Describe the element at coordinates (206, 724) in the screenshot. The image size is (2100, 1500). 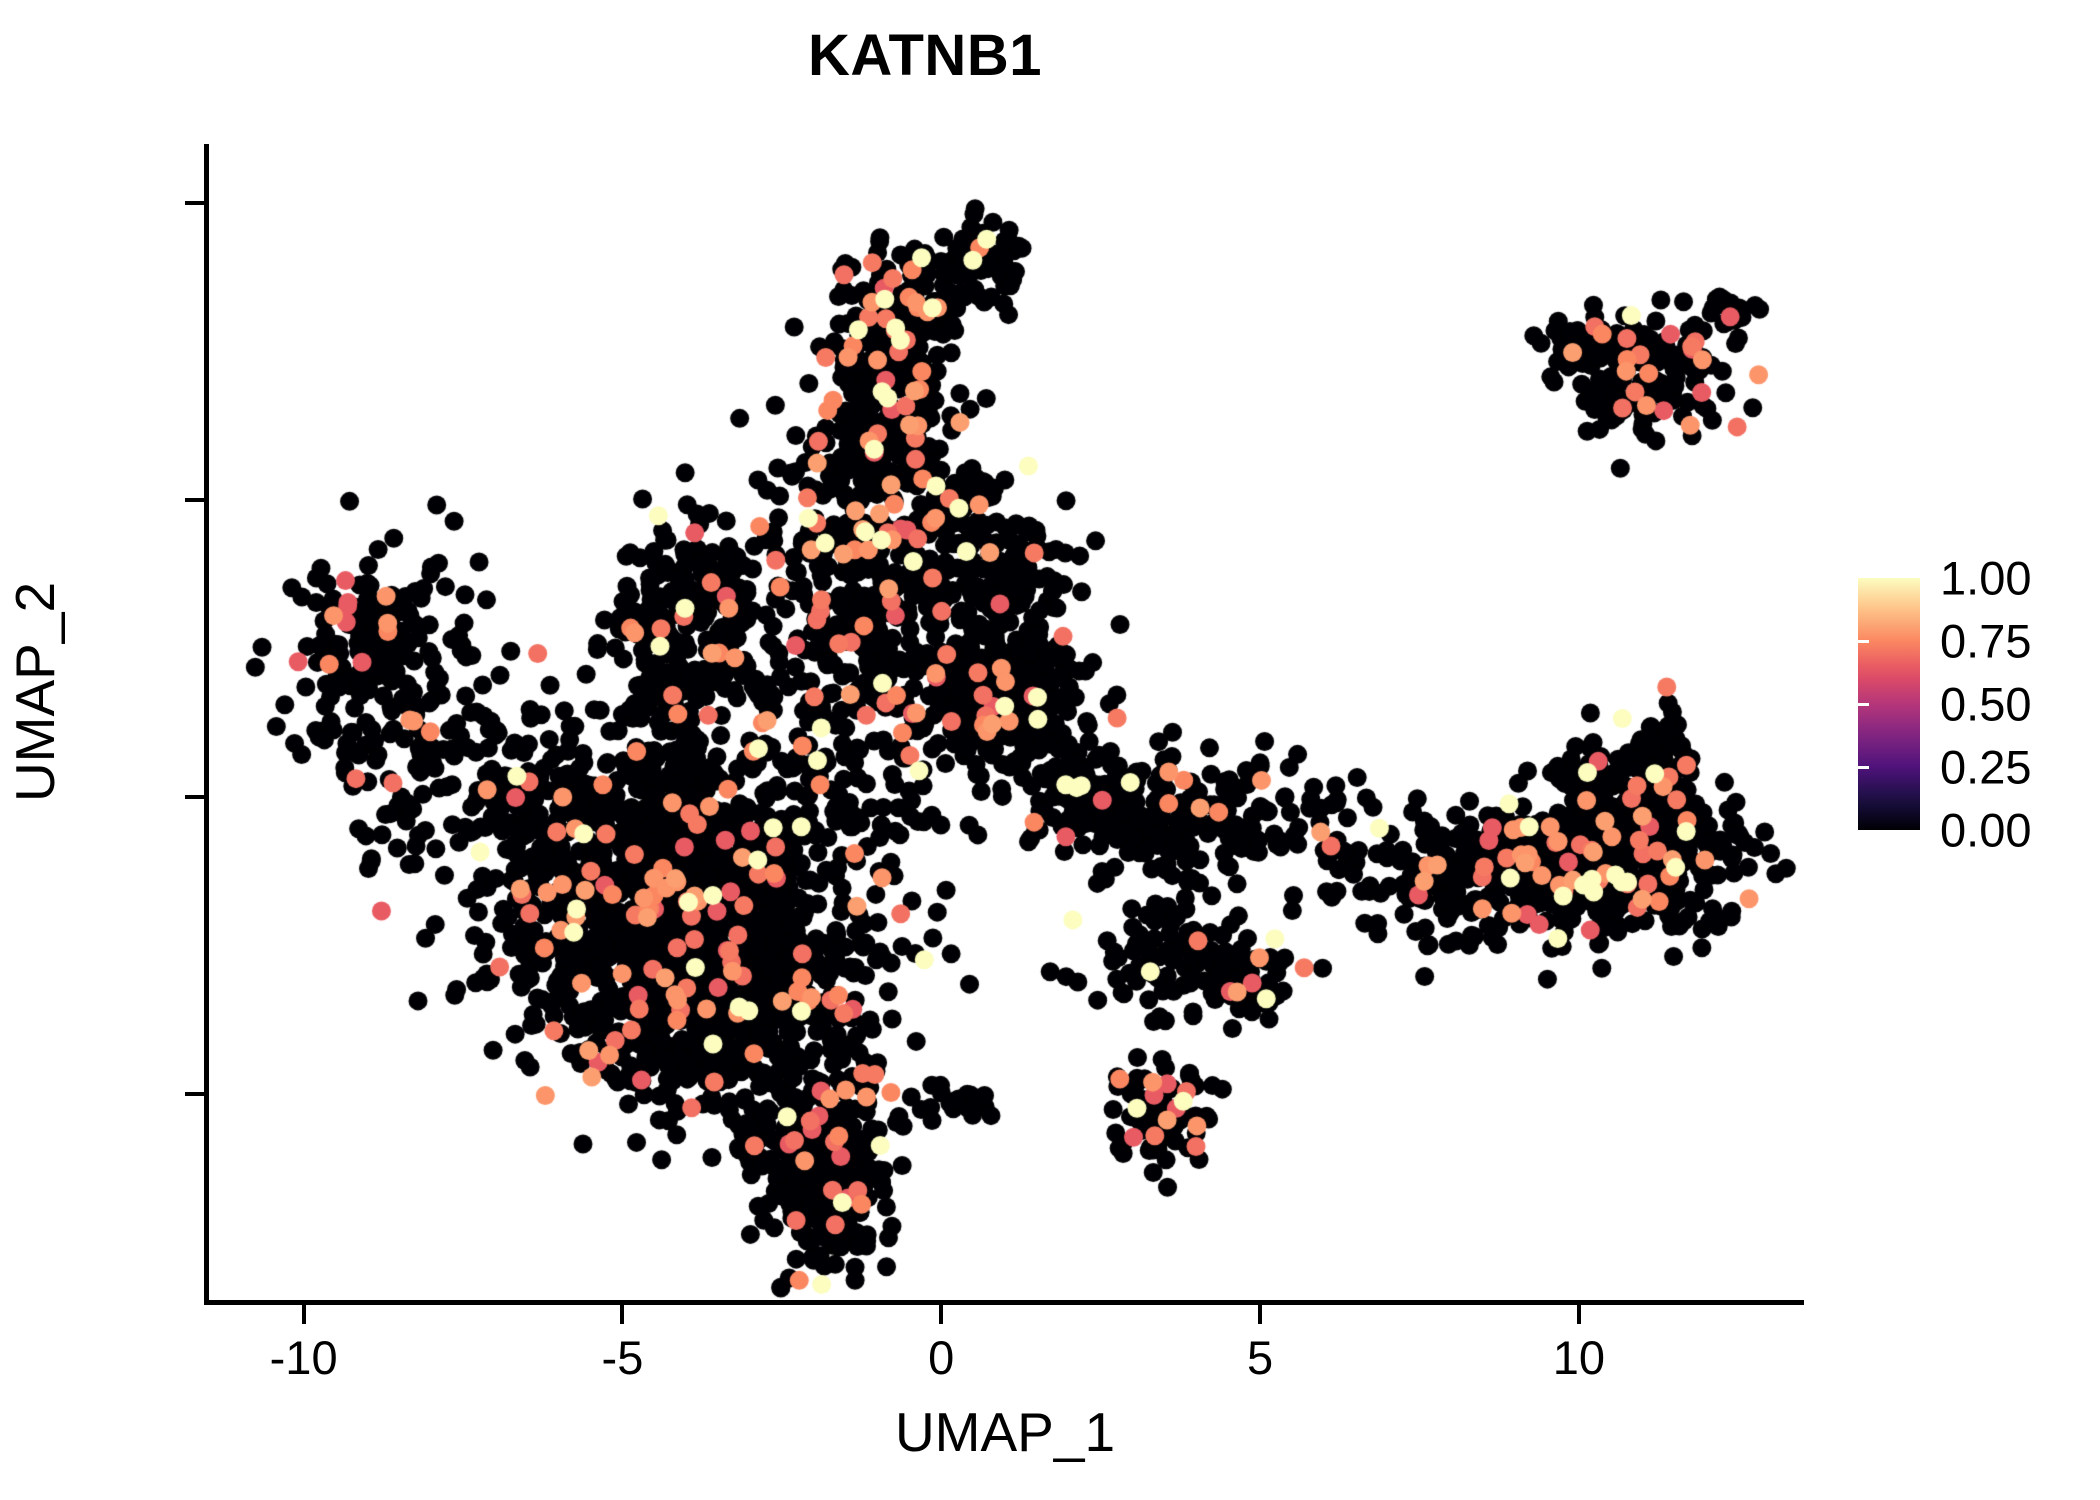
I see `y-axis-line` at that location.